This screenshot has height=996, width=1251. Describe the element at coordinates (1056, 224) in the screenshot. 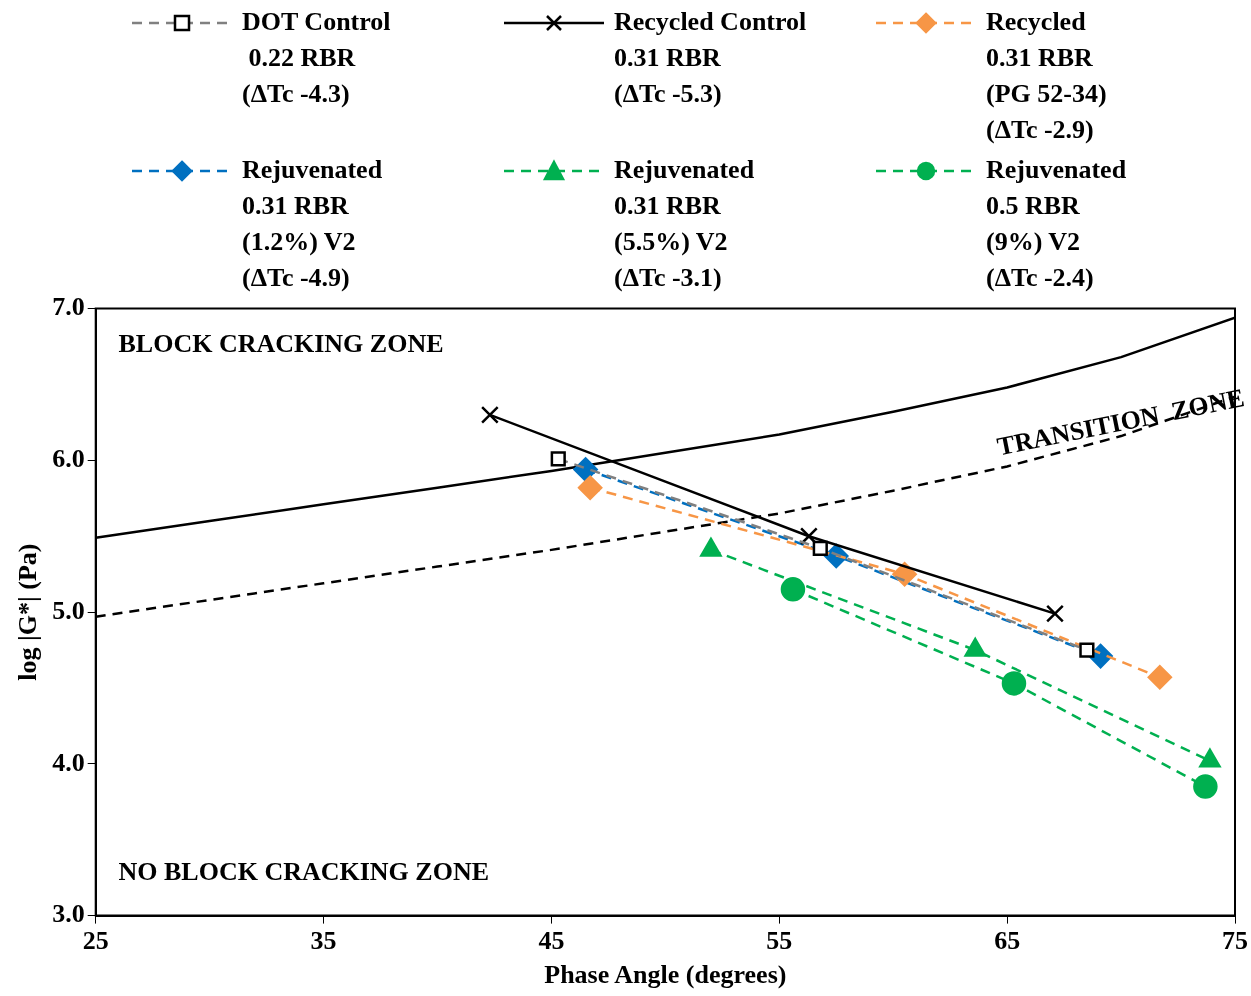

I see `legend-label: Rejuvenated 0.5 RBR (9%) V2 (ΔTc -2.4)` at that location.